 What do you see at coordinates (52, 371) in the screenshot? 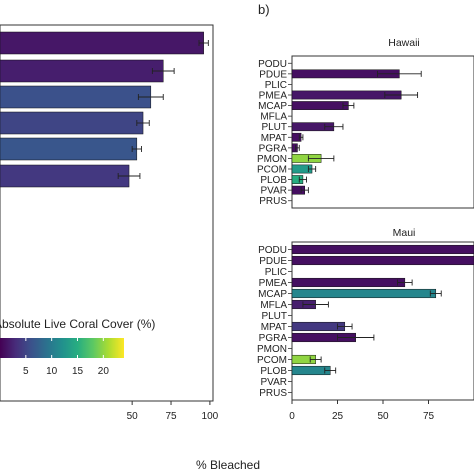
I see `colorbar-tick-label: 10` at bounding box center [52, 371].